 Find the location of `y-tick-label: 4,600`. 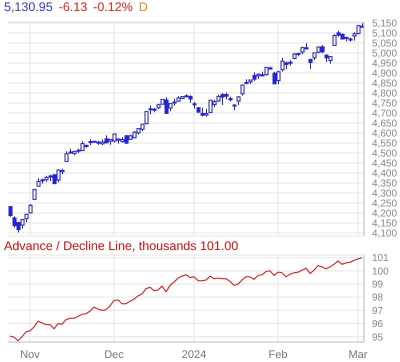

y-tick-label: 4,600 is located at coordinates (385, 134).